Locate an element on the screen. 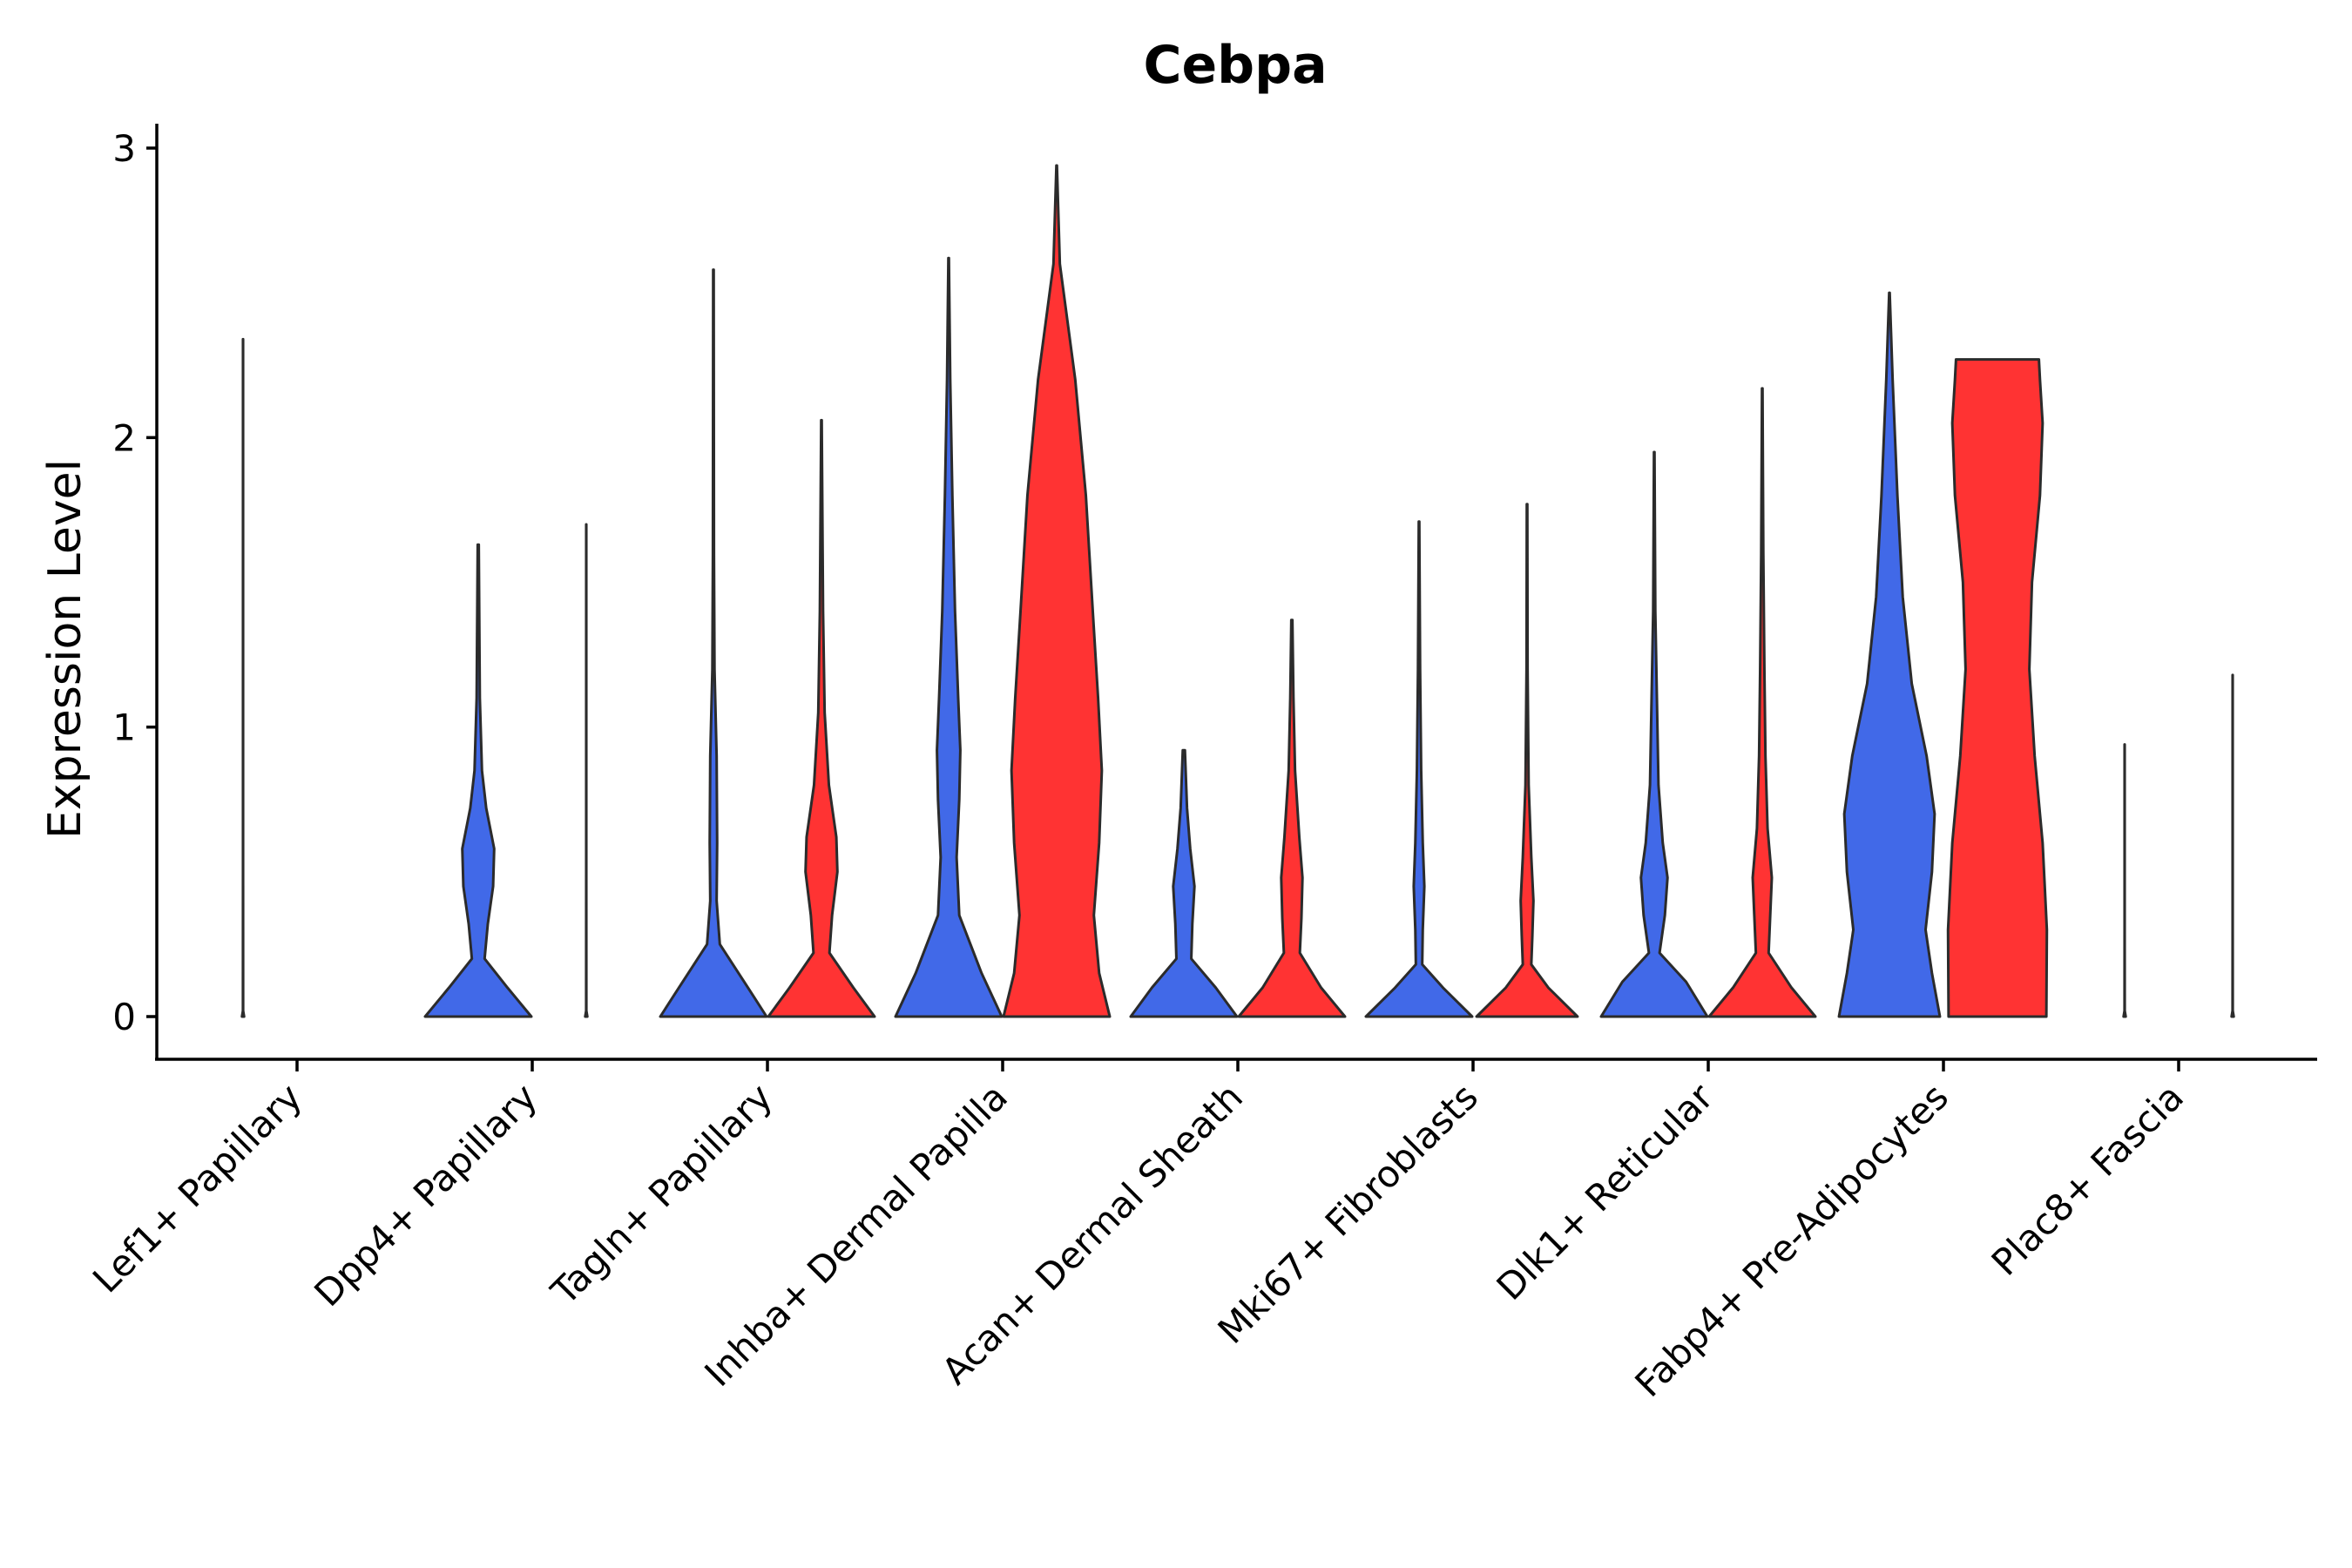  y-tick-label: 3 is located at coordinates (124, 148).